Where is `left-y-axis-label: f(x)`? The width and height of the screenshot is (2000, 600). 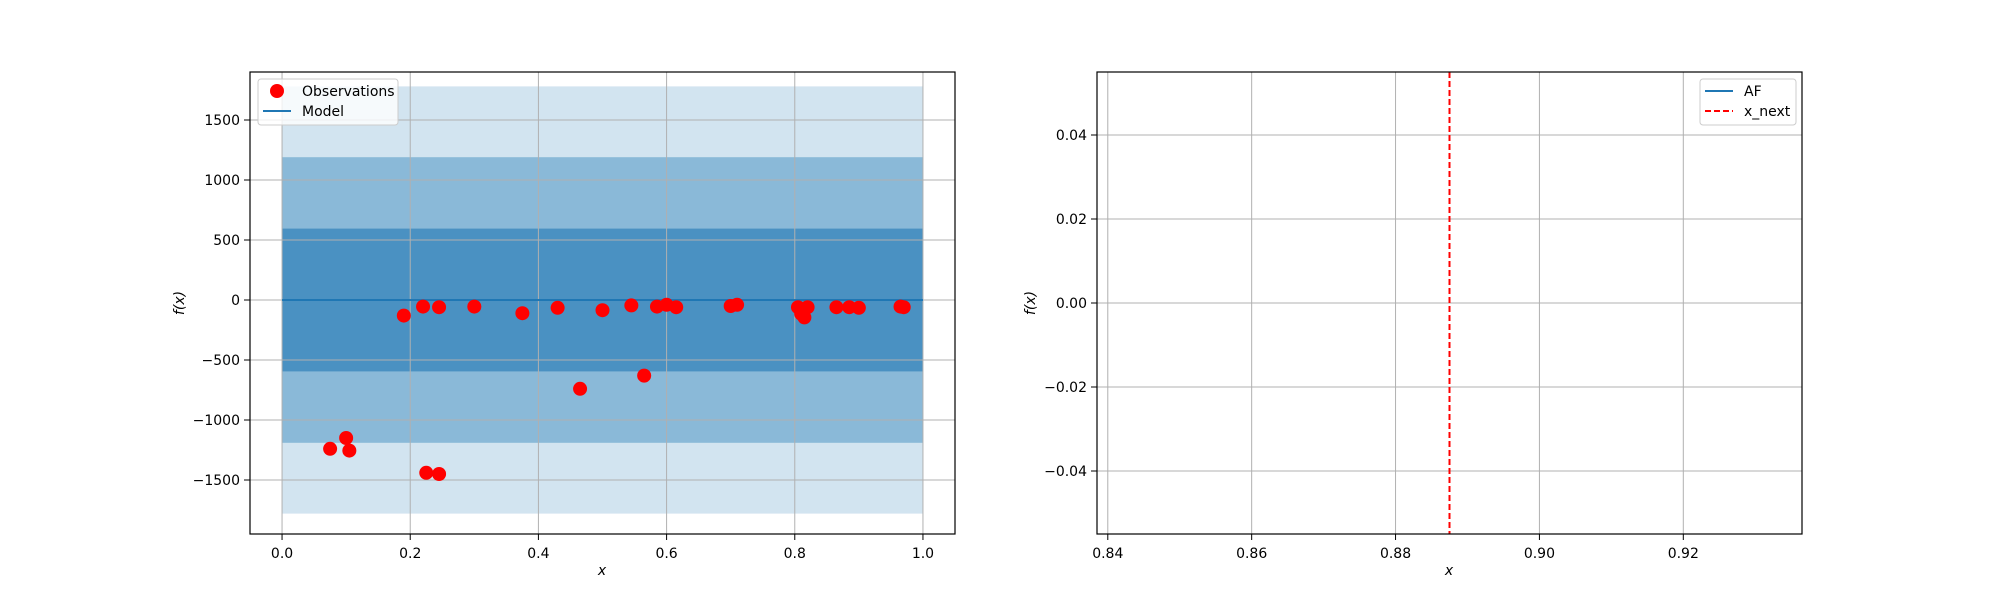 left-y-axis-label: f(x) is located at coordinates (180, 303).